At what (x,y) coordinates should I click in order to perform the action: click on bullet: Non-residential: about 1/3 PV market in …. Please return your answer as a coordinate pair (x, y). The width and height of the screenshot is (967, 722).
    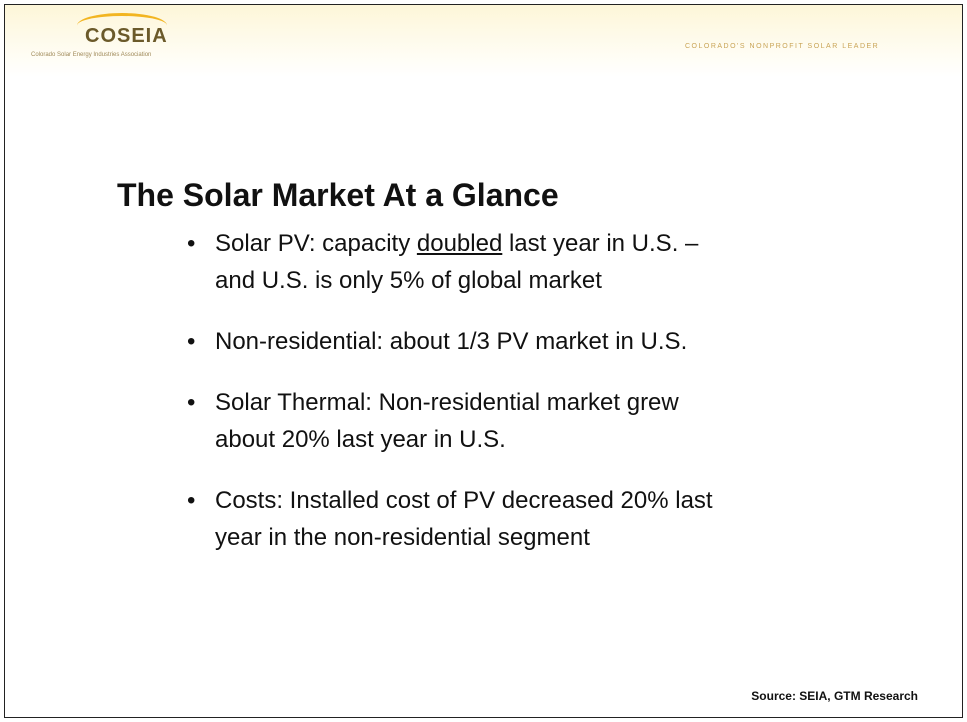
    Looking at the image, I should click on (461, 341).